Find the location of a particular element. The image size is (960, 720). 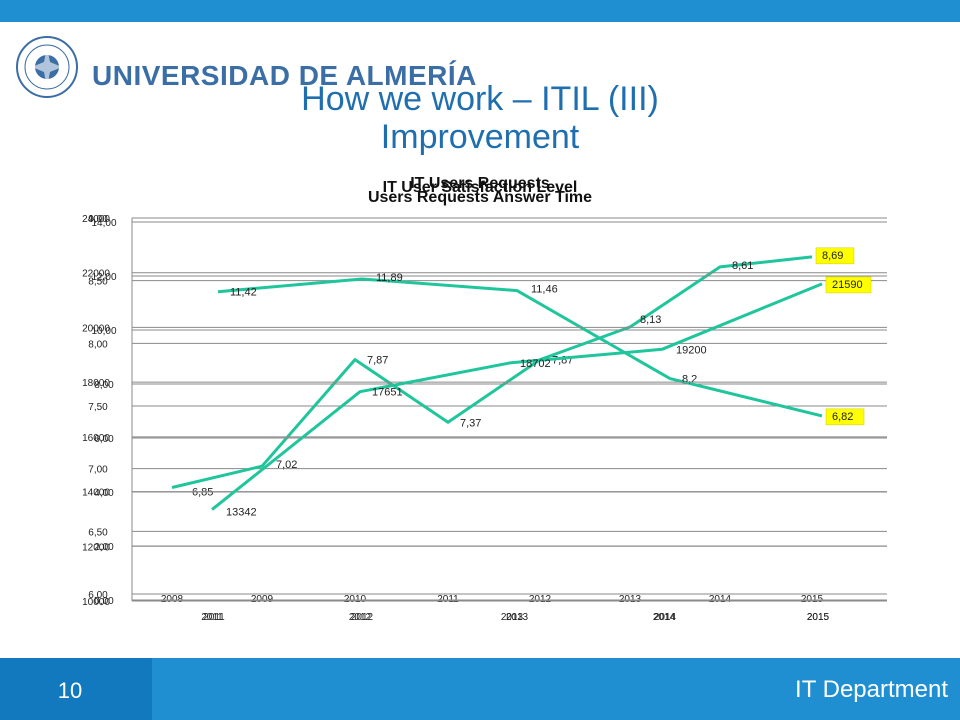

y-tick-label-c2: 22000 is located at coordinates (96, 274).